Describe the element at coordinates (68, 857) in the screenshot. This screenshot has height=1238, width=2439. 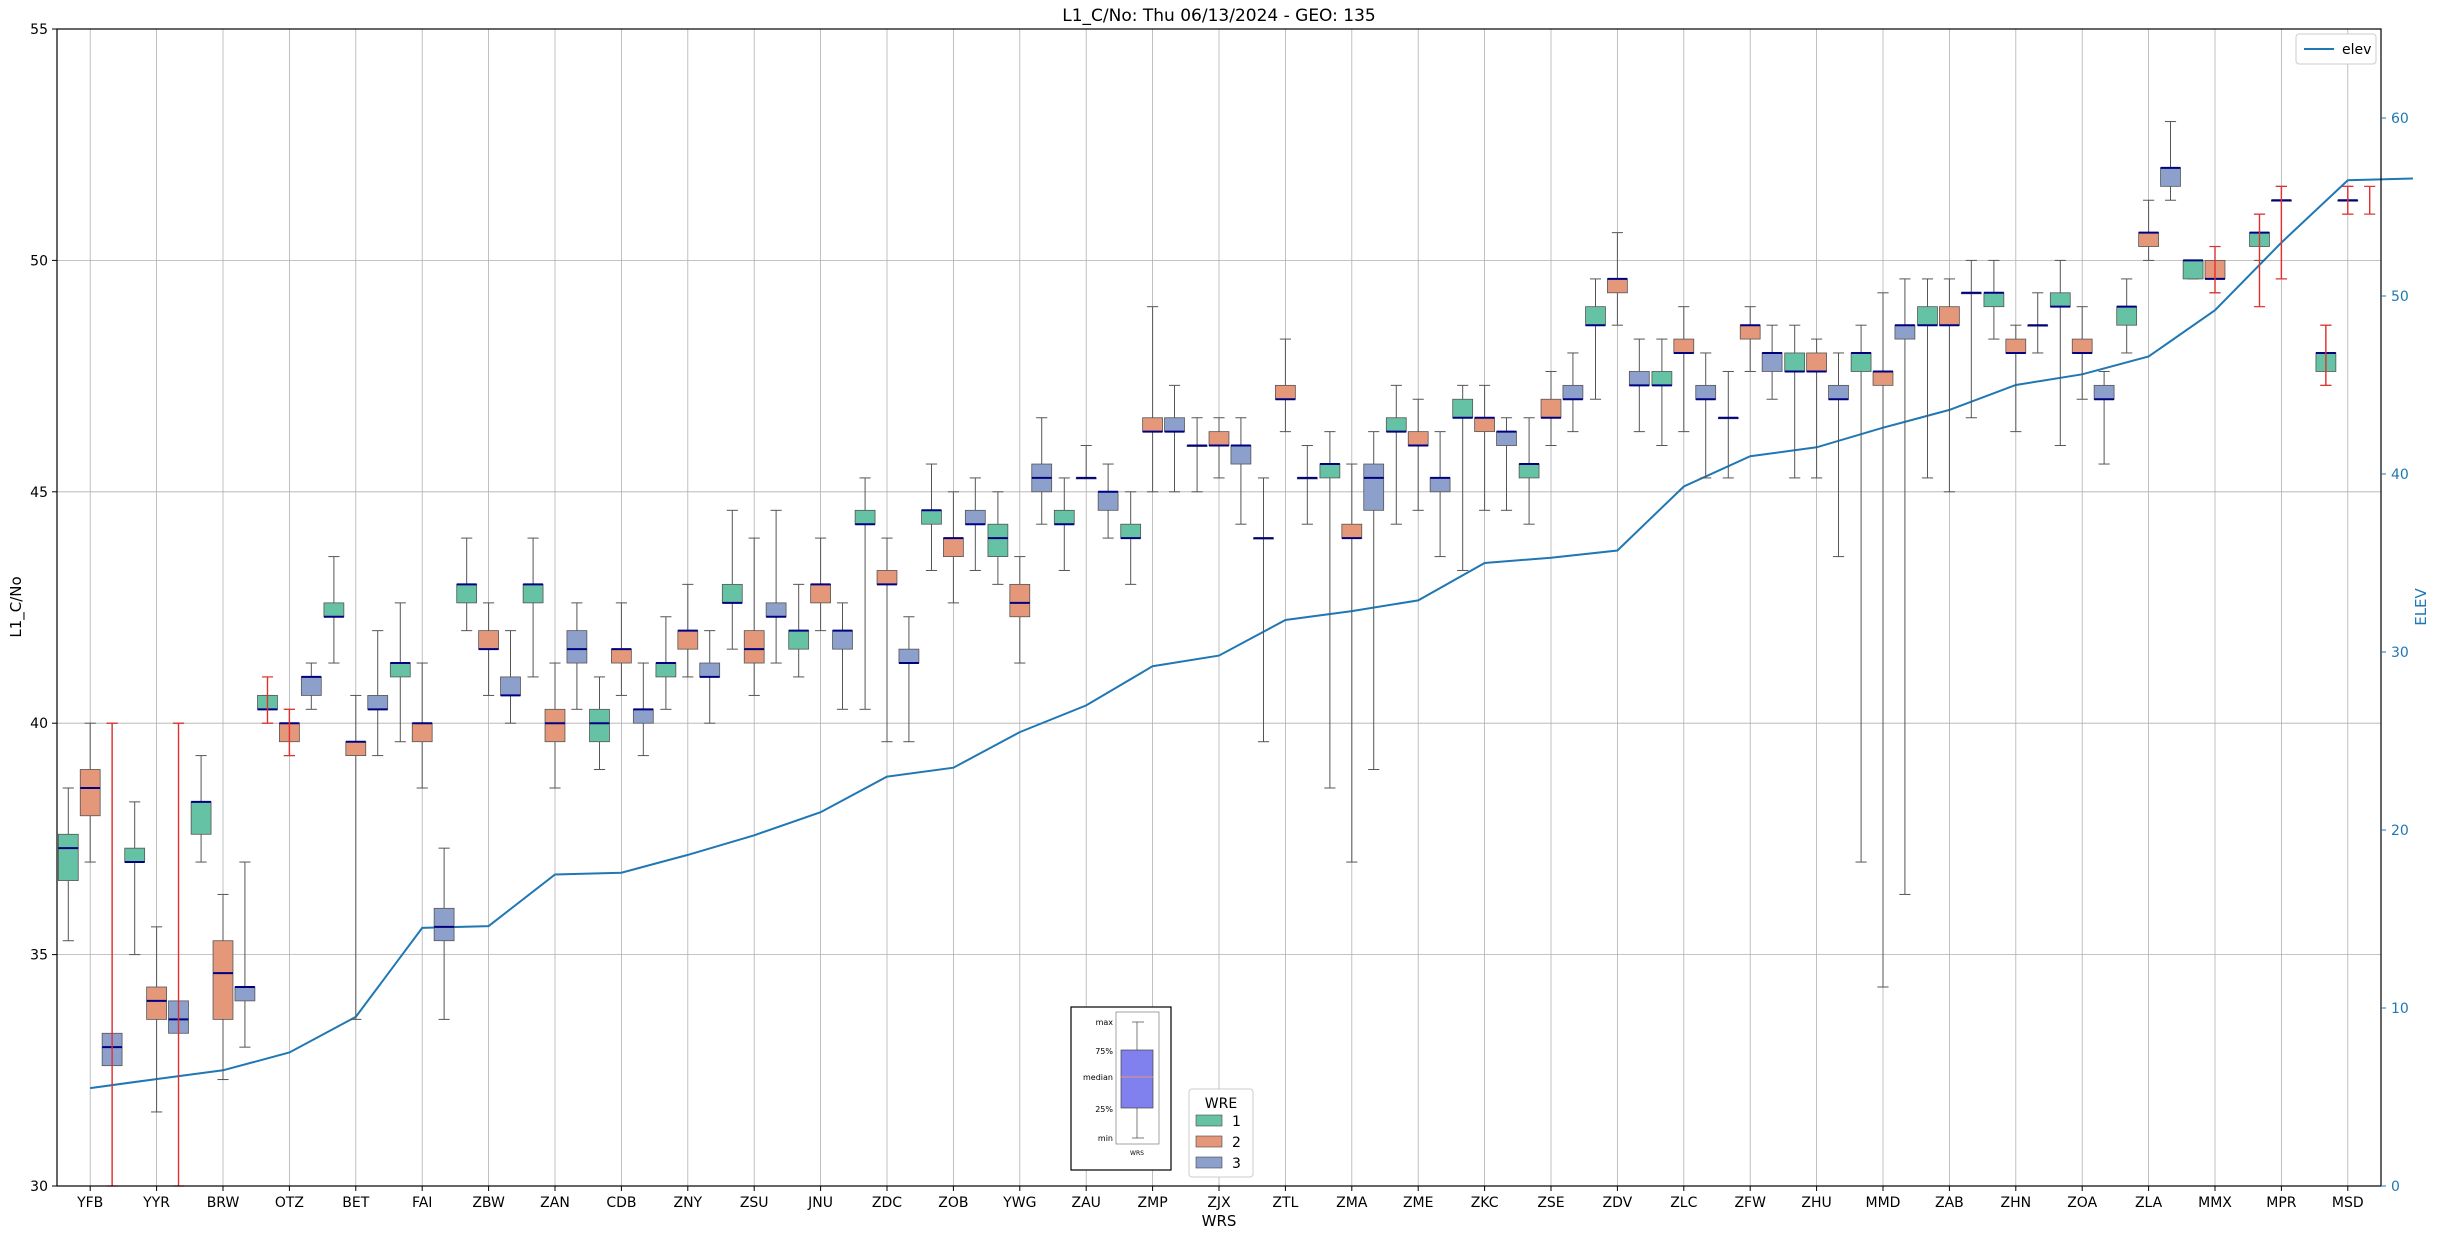
I see `box-YFB-wre1-iqr` at that location.